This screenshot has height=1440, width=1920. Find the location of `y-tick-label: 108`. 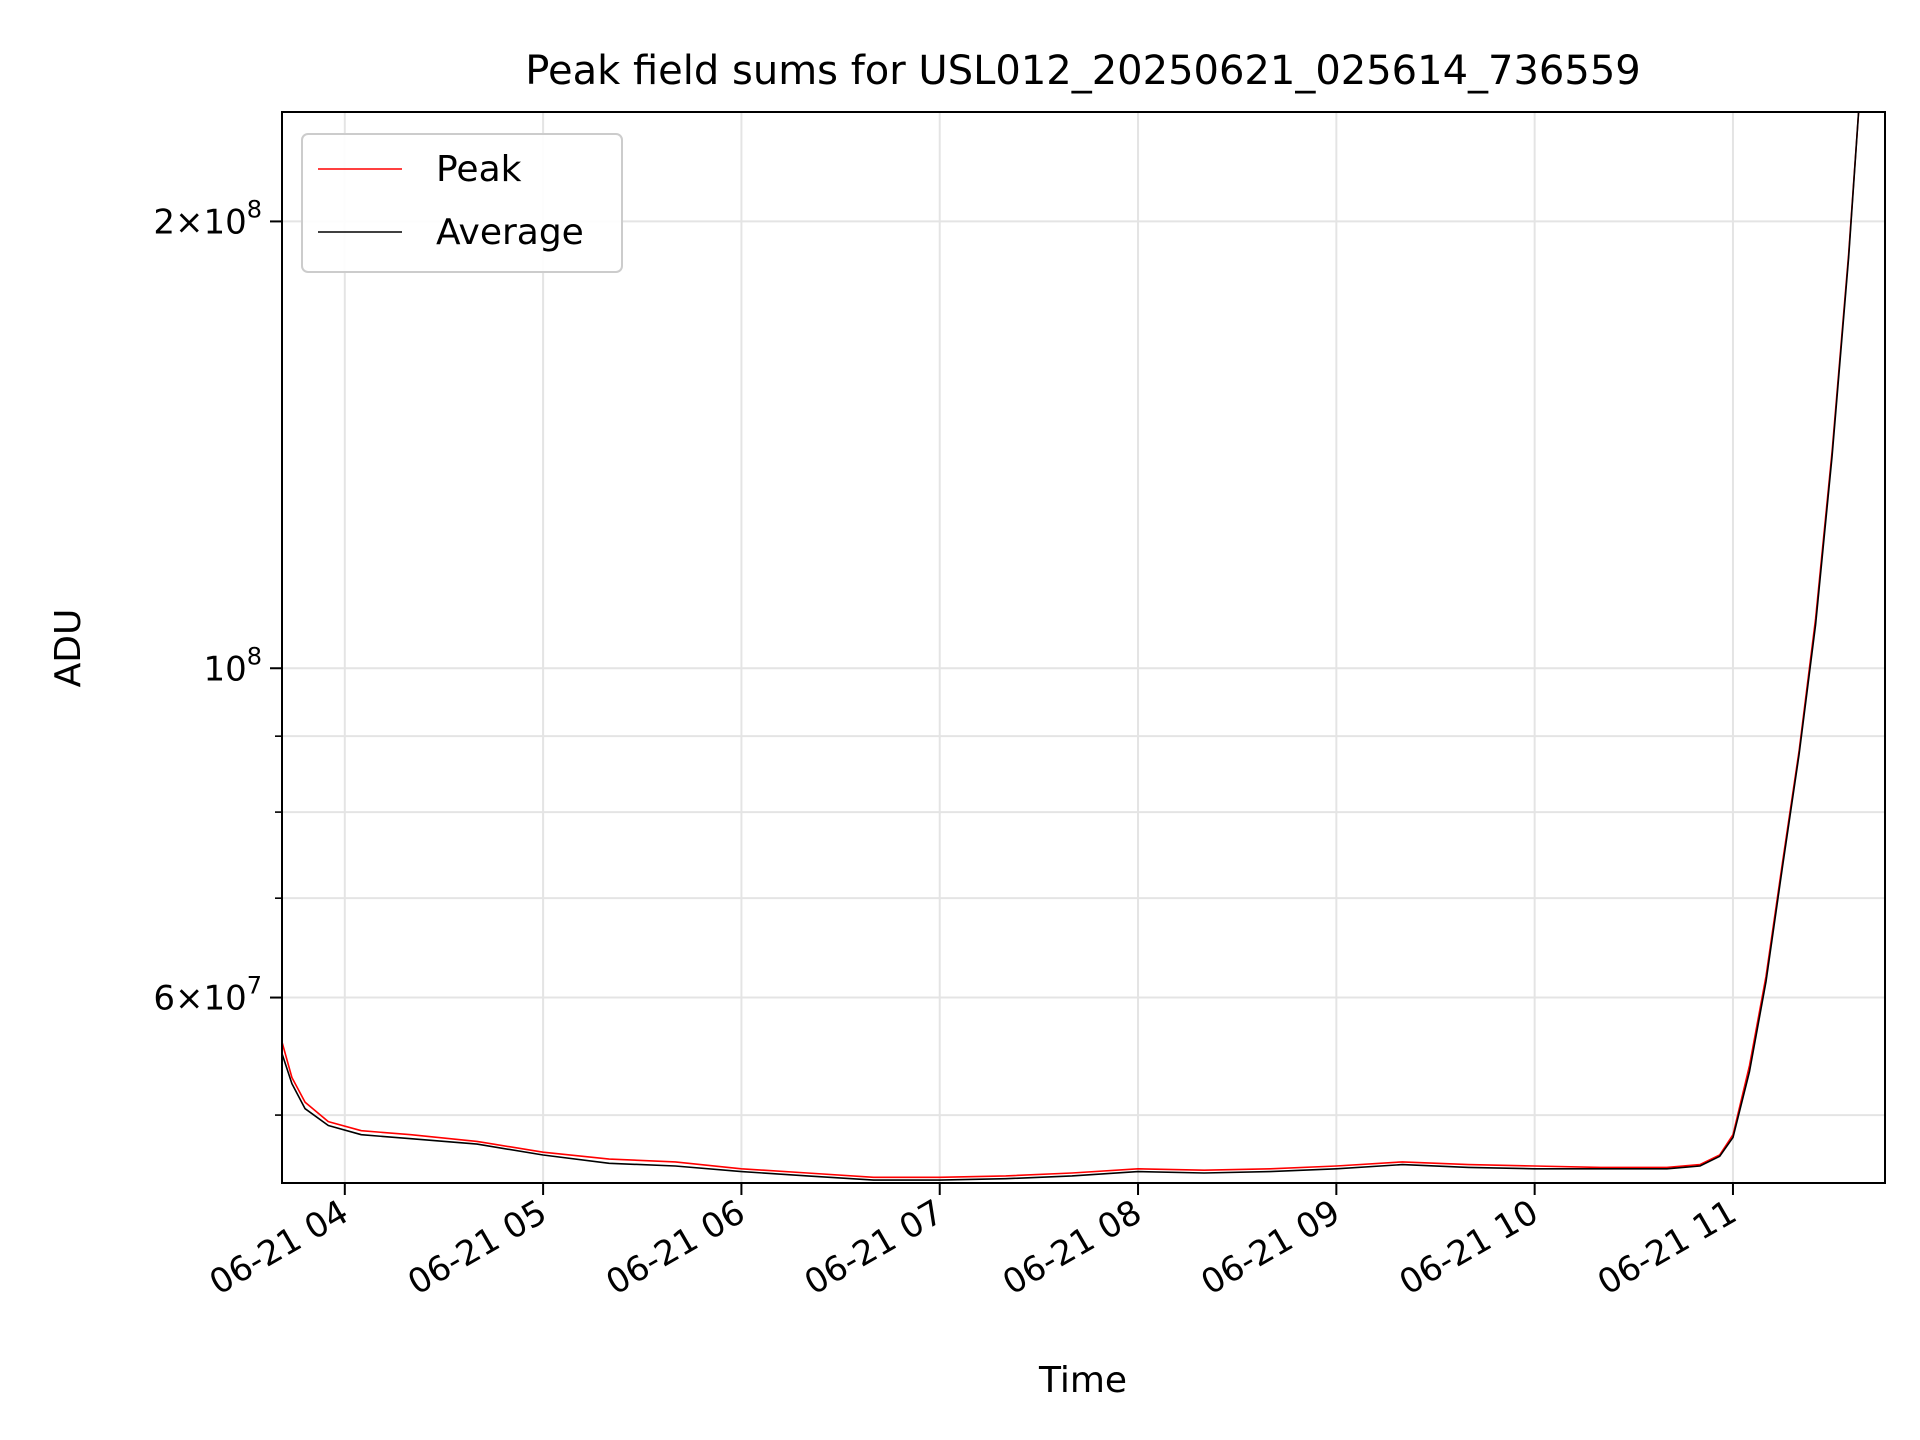

y-tick-label: 108 is located at coordinates (232, 665).